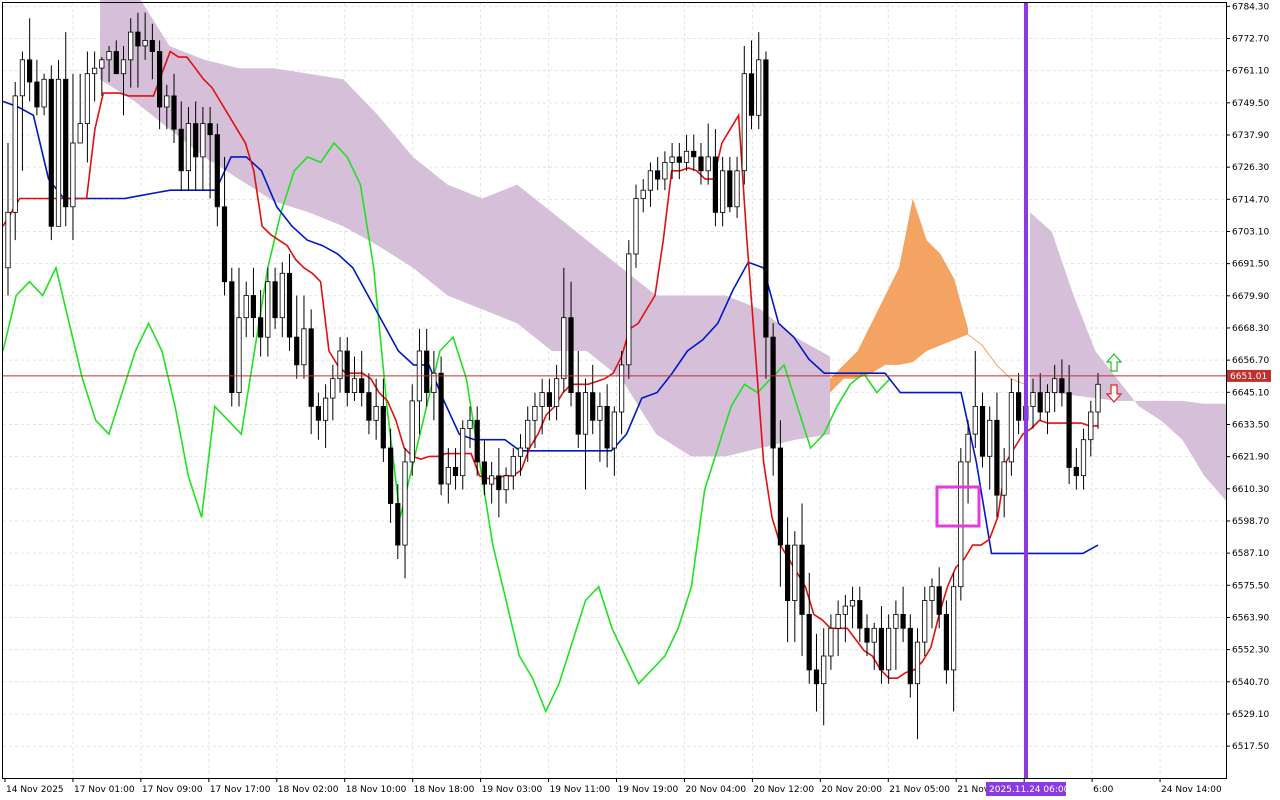  What do you see at coordinates (1250, 393) in the screenshot?
I see `y-tick-label: 6645.10` at bounding box center [1250, 393].